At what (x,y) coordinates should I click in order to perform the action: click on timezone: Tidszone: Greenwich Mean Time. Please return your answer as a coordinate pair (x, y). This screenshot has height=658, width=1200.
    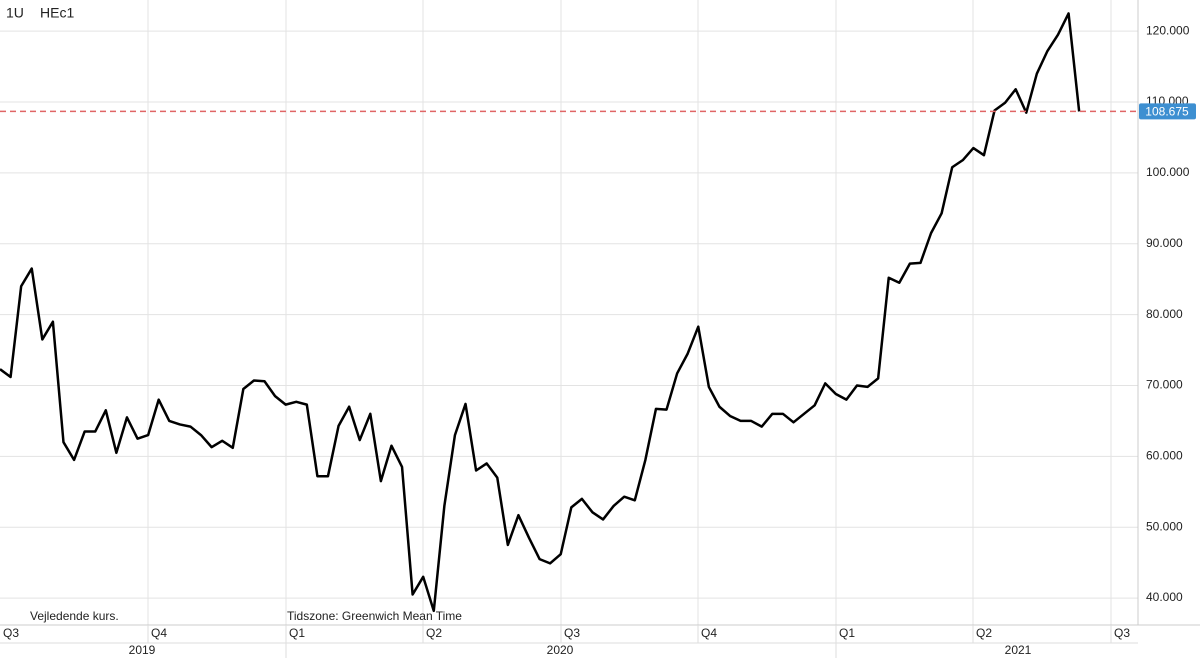
    Looking at the image, I should click on (374, 616).